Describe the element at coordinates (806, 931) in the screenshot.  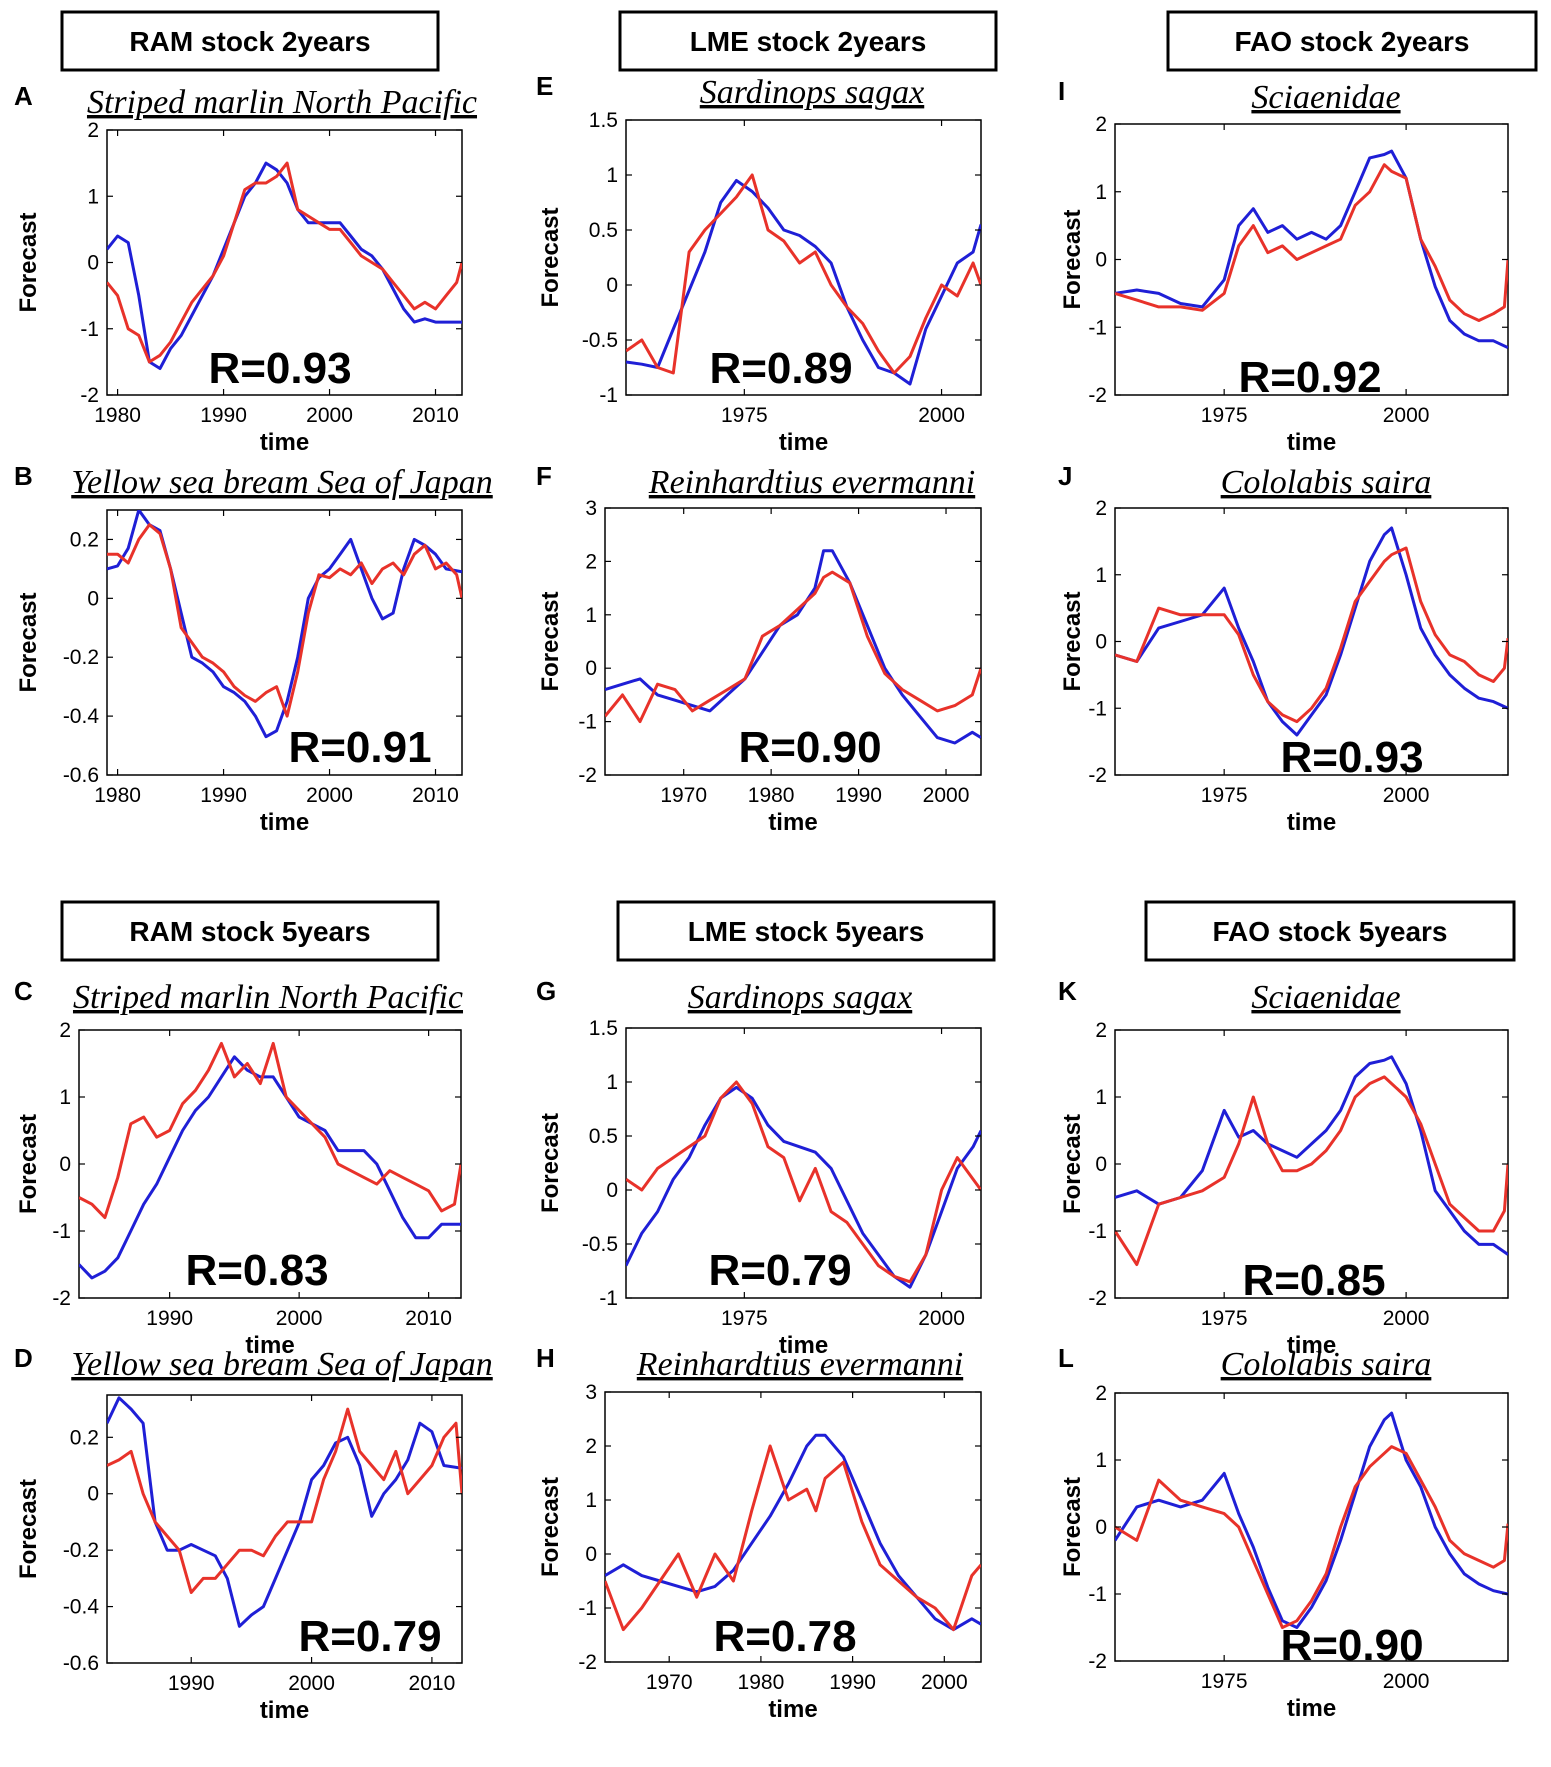
I see `header-lme-5years: LME stock 5years` at that location.